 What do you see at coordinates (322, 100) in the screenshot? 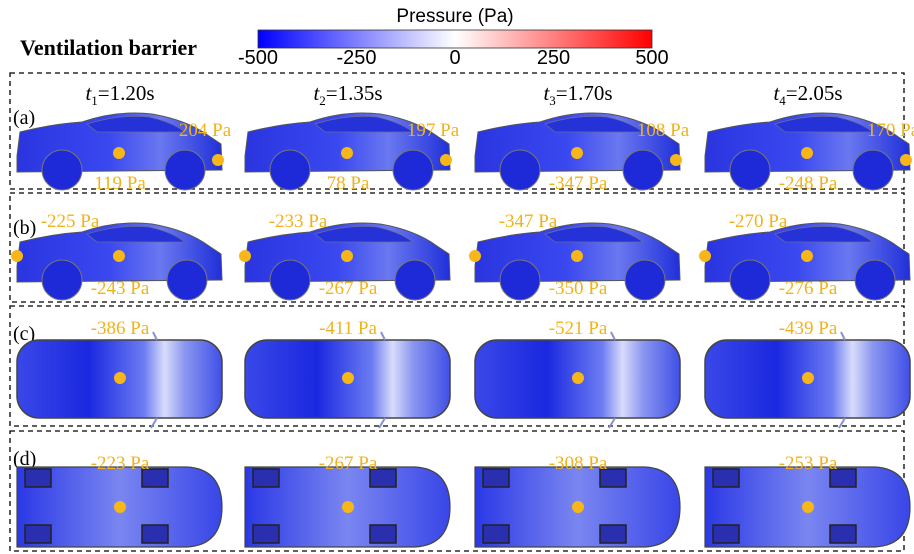
I see `time-subscript: 2` at bounding box center [322, 100].